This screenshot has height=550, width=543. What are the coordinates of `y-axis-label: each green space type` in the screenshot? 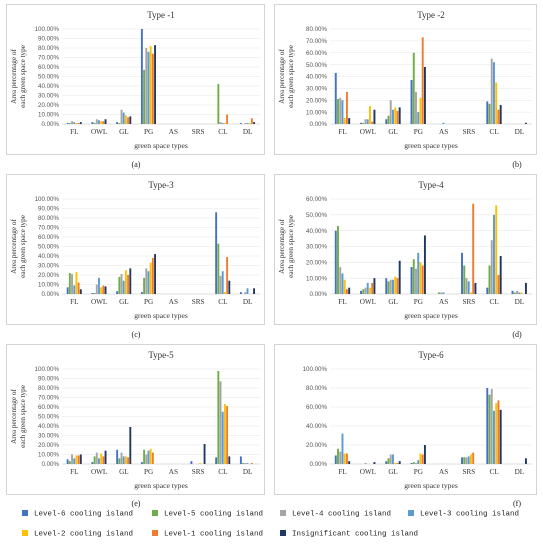 It's located at (291, 76).